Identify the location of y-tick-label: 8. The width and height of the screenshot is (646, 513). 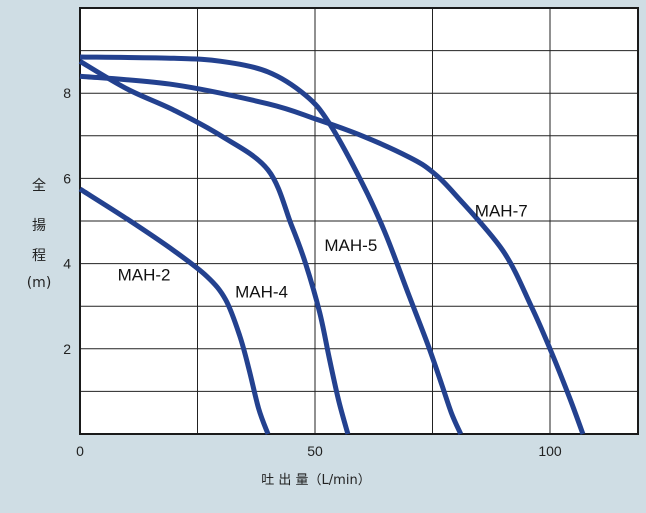
(67, 93).